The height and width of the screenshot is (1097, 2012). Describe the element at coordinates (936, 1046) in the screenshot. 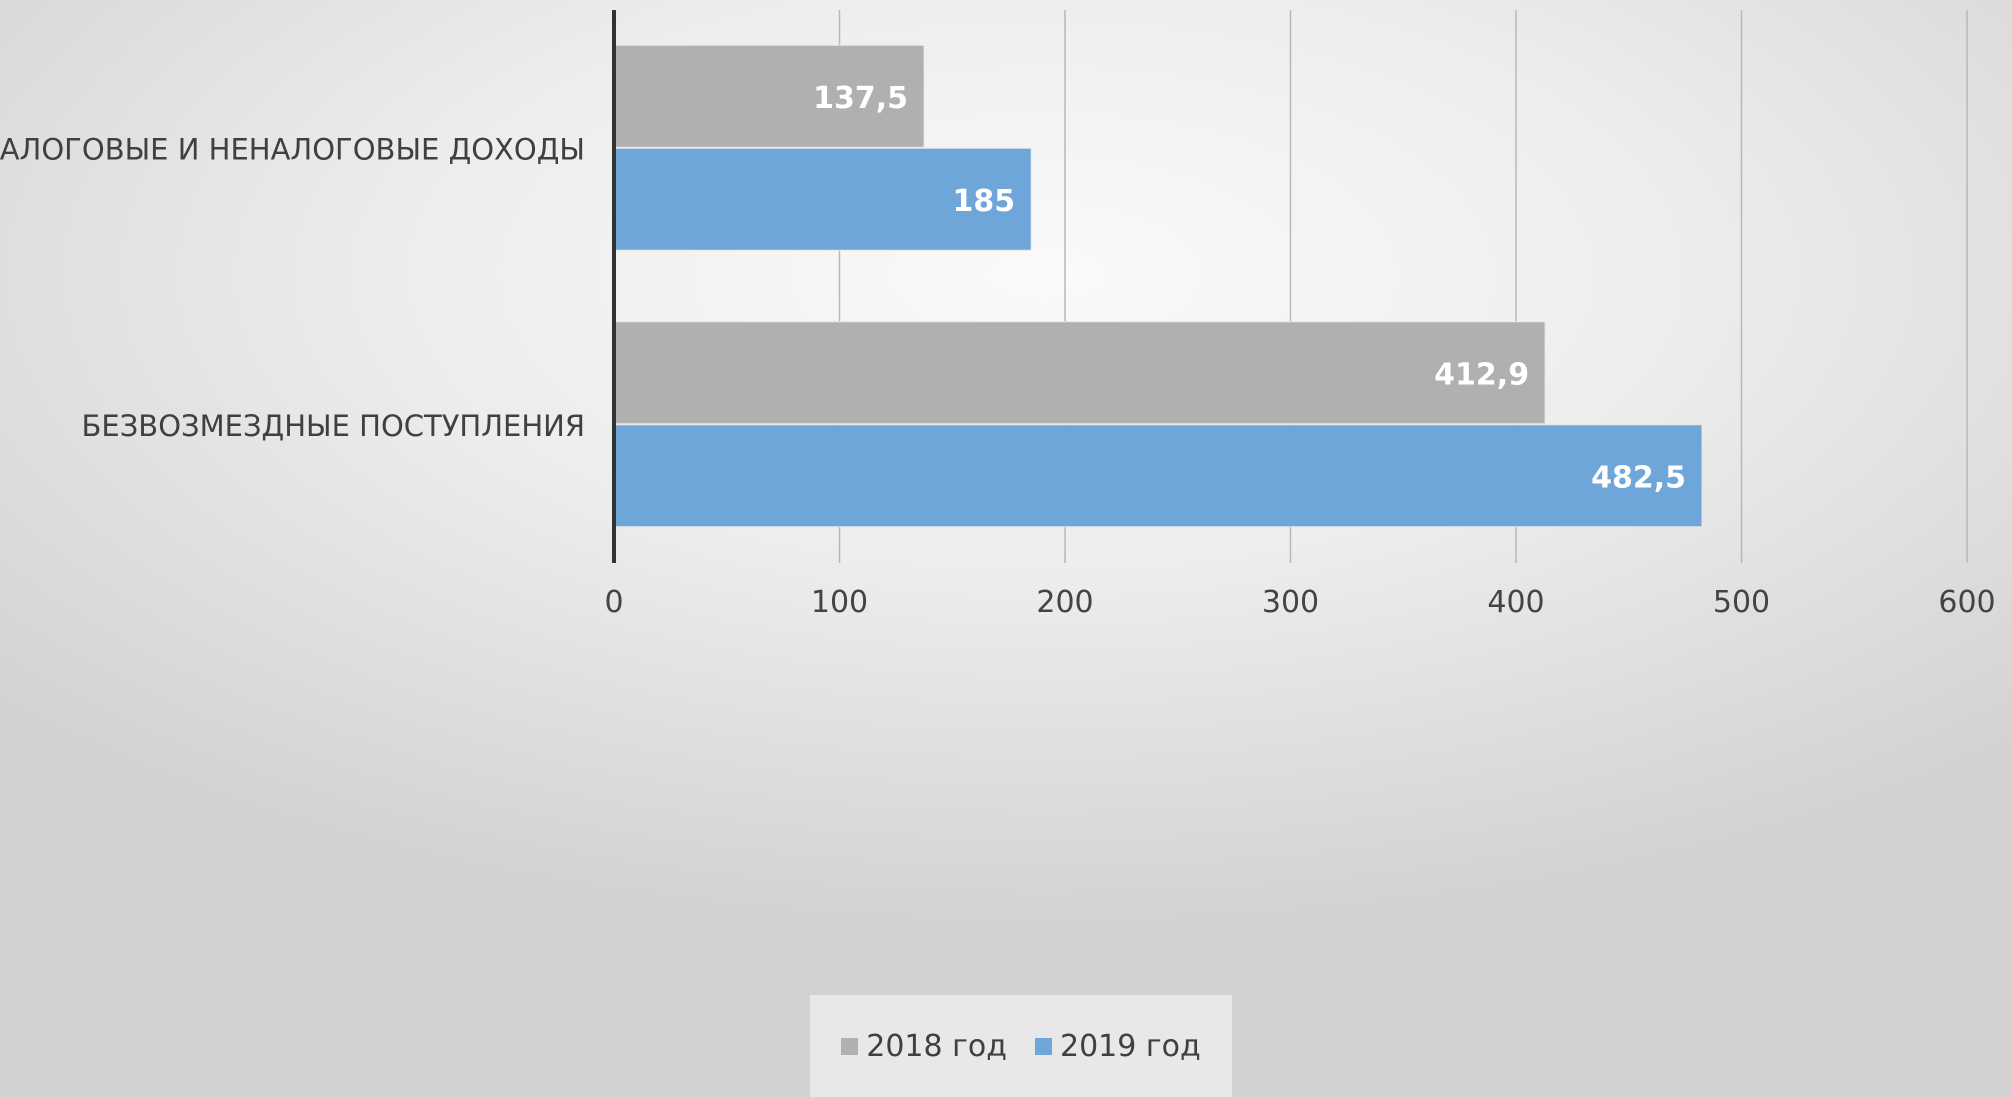

I see `legend-label-2018: 2018 год` at that location.